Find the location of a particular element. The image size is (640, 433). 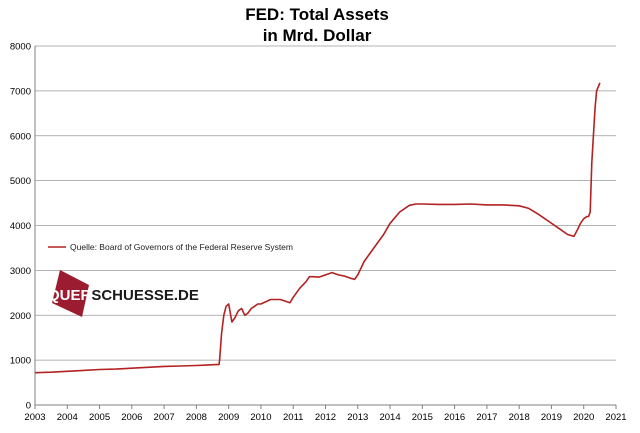

x-tick-label-2009: 2009 is located at coordinates (228, 417).